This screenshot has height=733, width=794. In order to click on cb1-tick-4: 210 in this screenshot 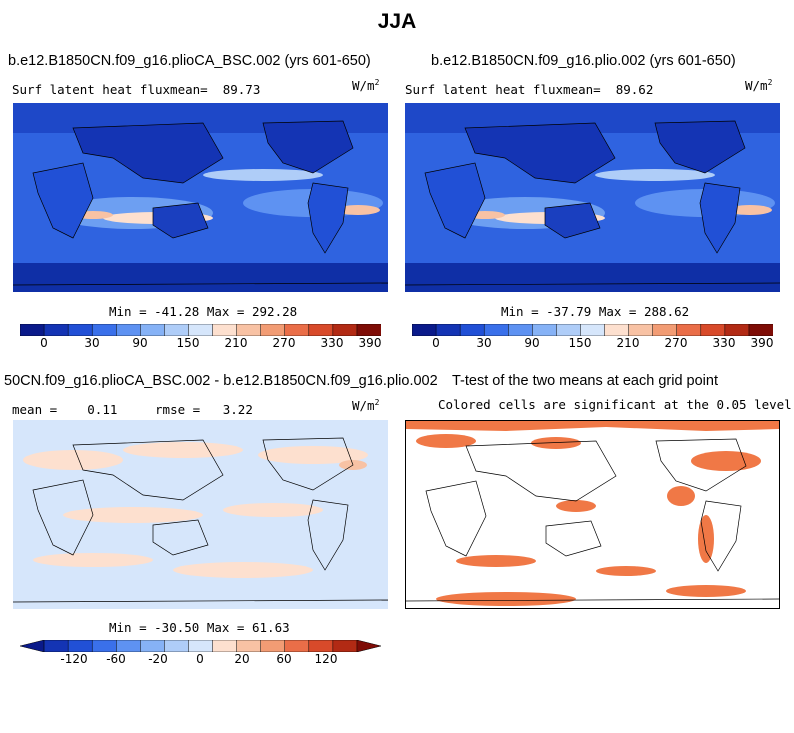, I will do `click(236, 343)`.